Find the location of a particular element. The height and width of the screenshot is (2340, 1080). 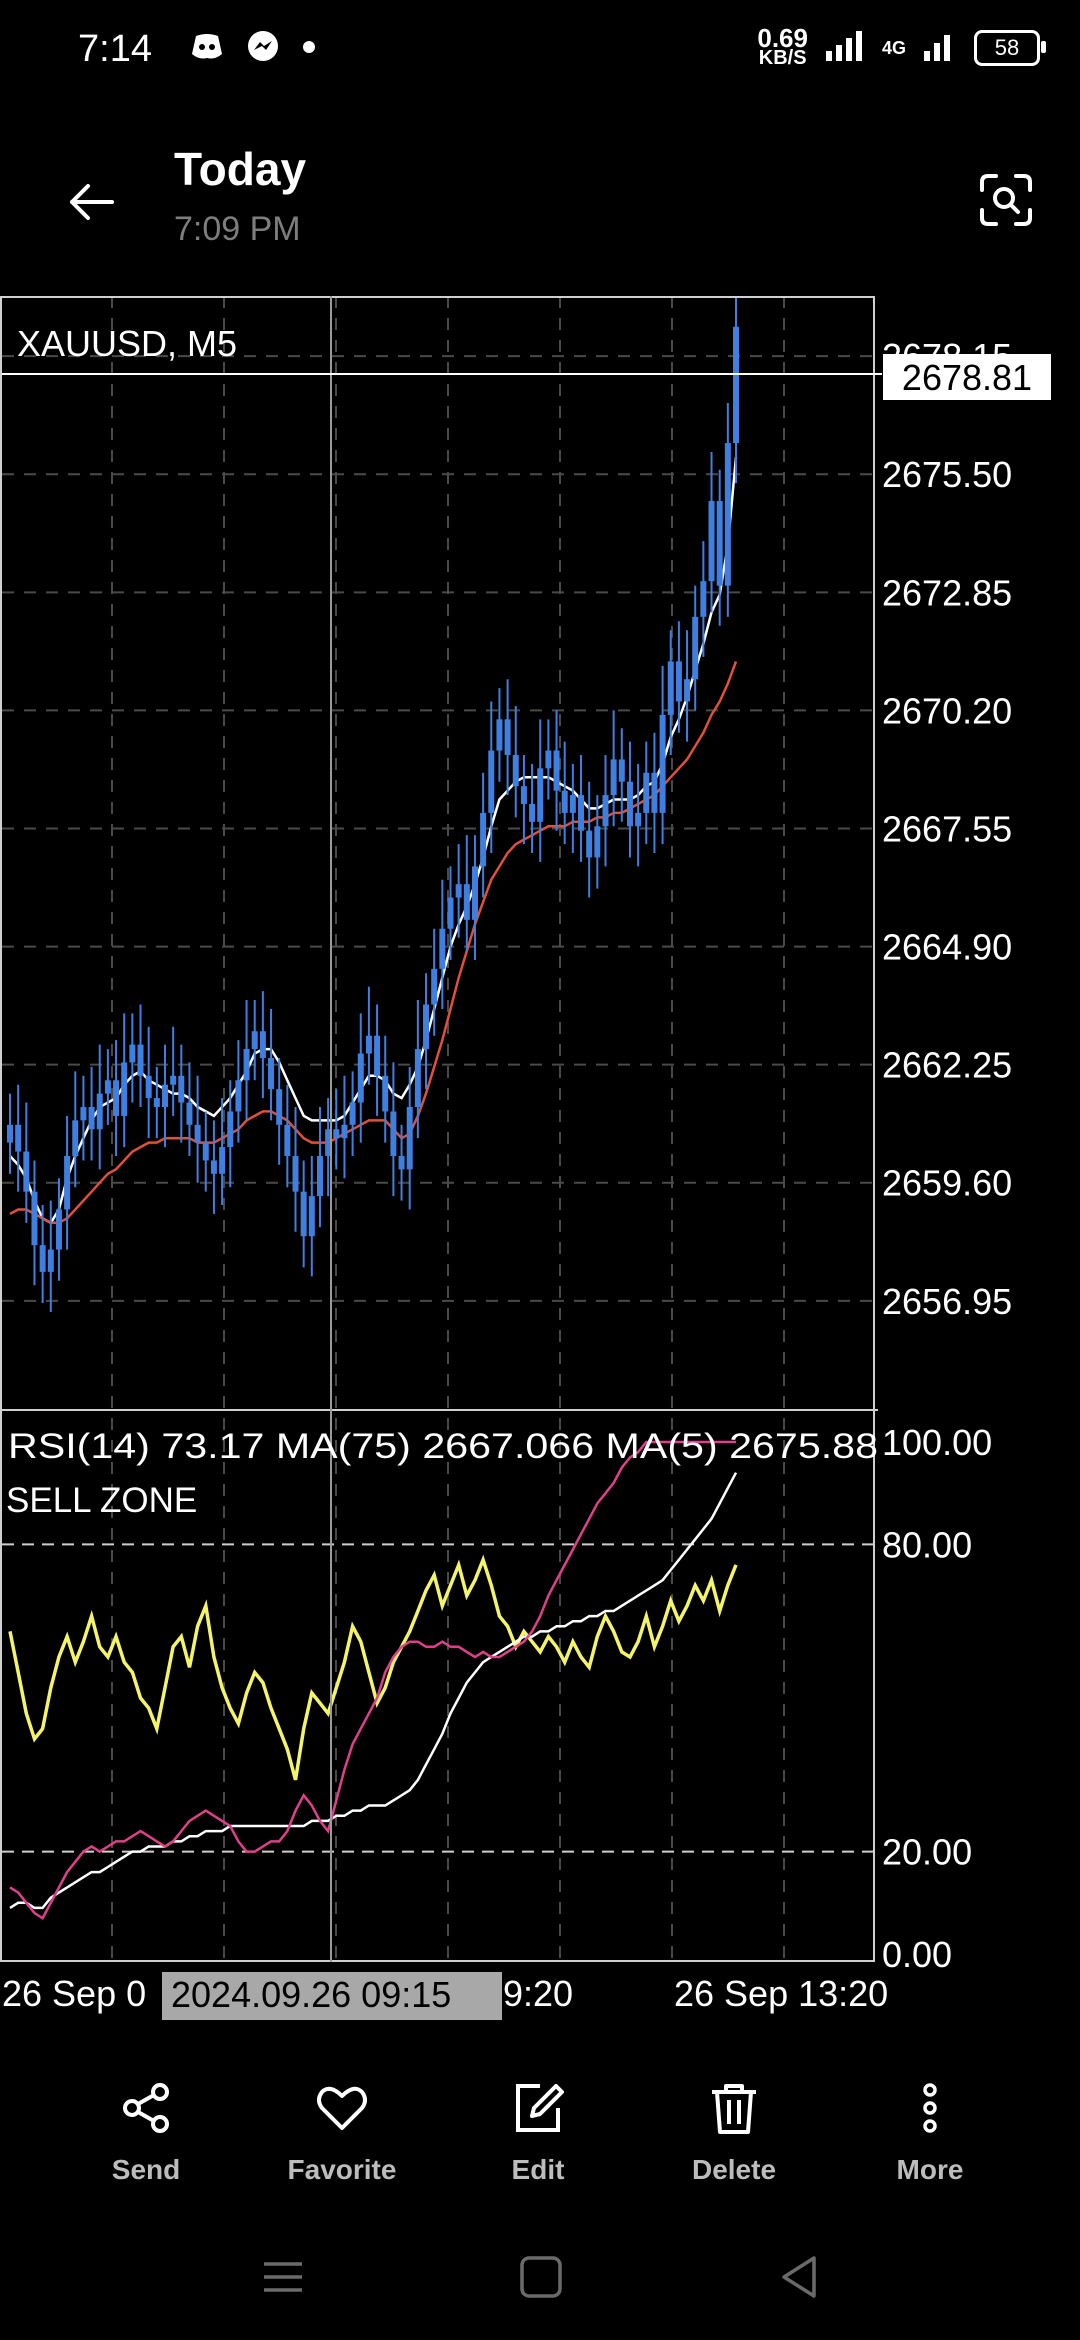

rsi-tick-label-1: 80.00 is located at coordinates (927, 1544).